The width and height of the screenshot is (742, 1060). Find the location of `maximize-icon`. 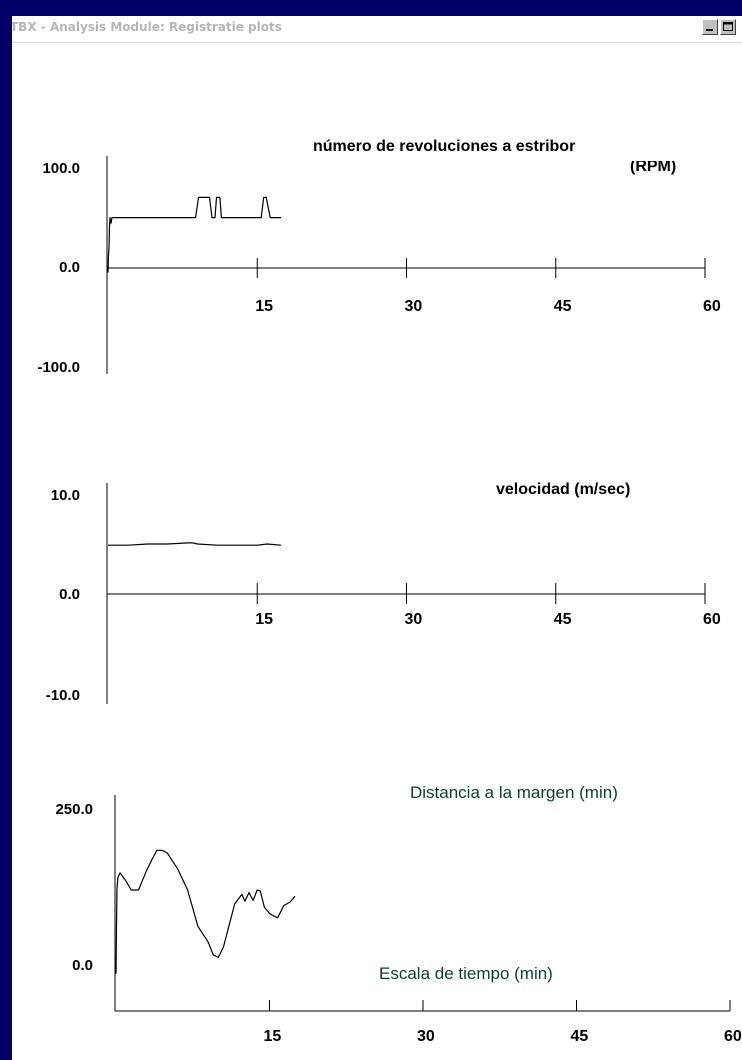

maximize-icon is located at coordinates (728, 26).